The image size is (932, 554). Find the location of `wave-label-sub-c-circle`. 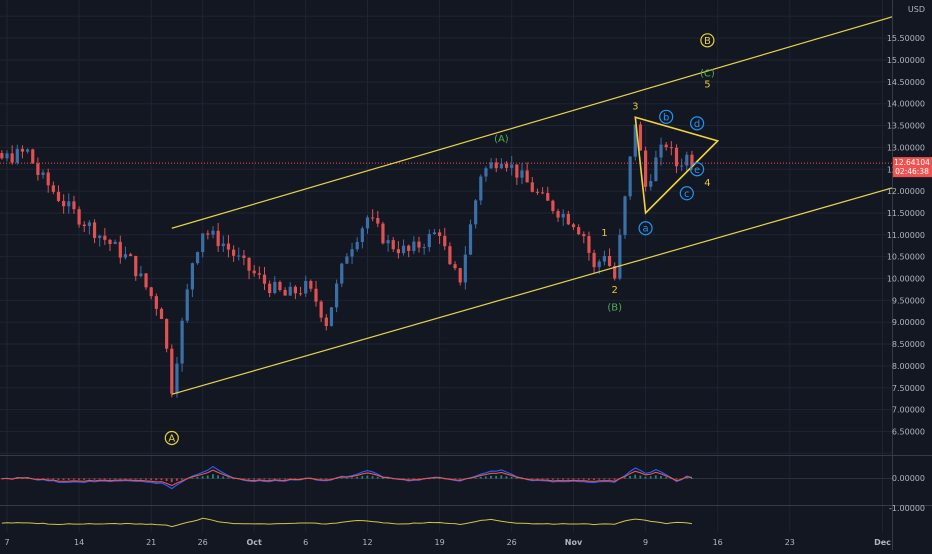

wave-label-sub-c-circle is located at coordinates (686, 193).